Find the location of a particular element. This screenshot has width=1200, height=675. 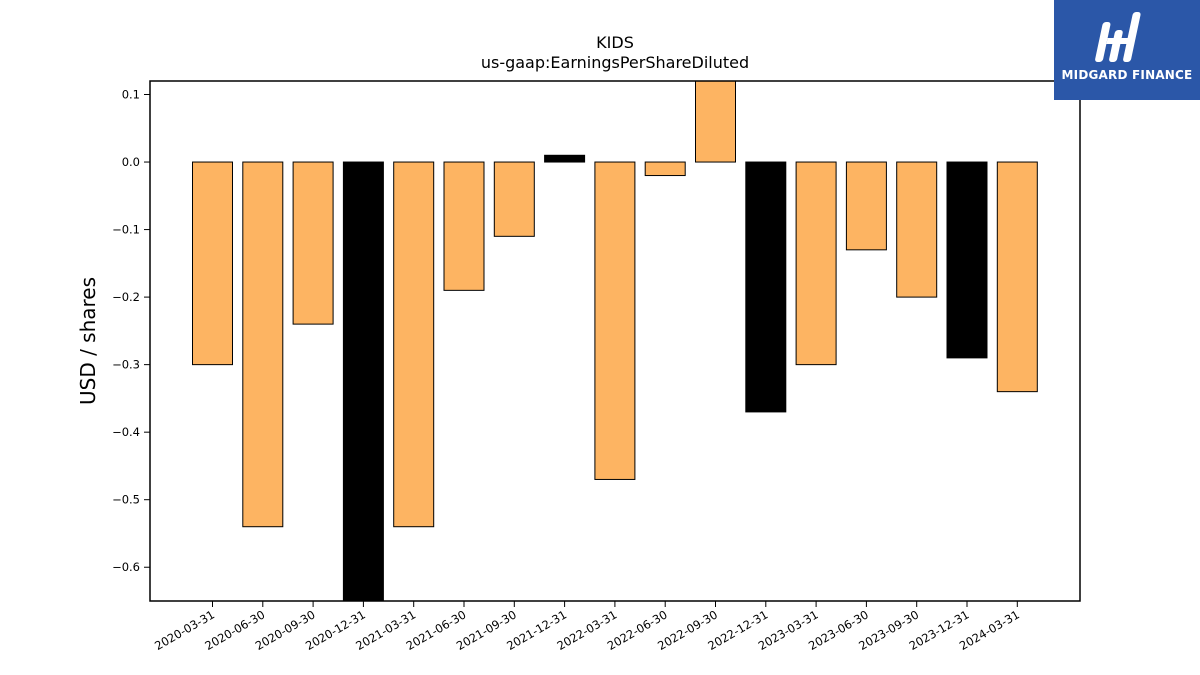

y-tick-label: −0.6 is located at coordinates (126, 567).